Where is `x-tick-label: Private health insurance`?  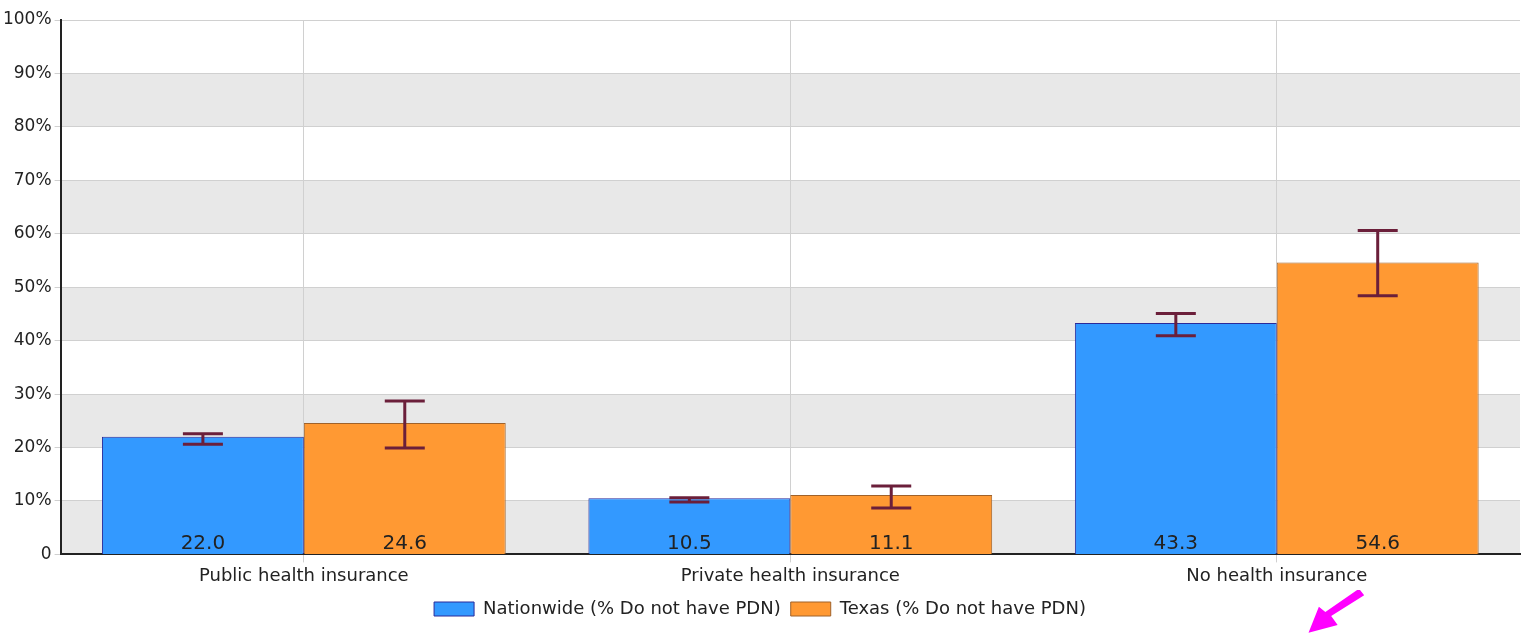 x-tick-label: Private health insurance is located at coordinates (790, 574).